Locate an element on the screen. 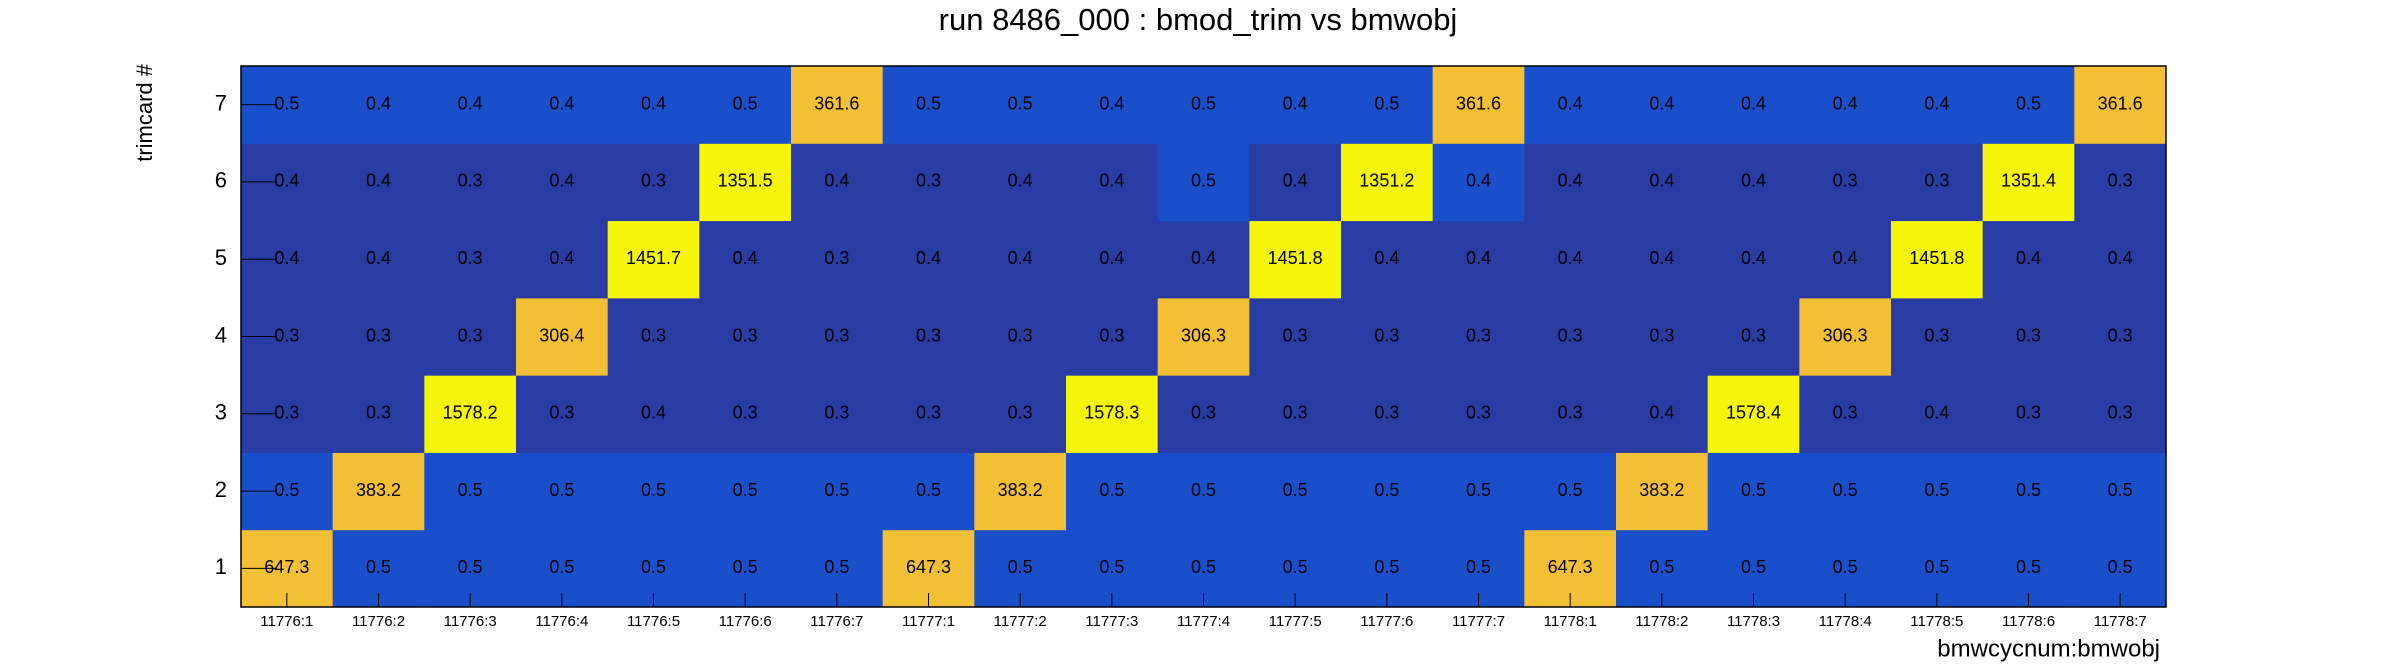 The image size is (2396, 672). x-tick-label: 11777:2 is located at coordinates (1020, 621).